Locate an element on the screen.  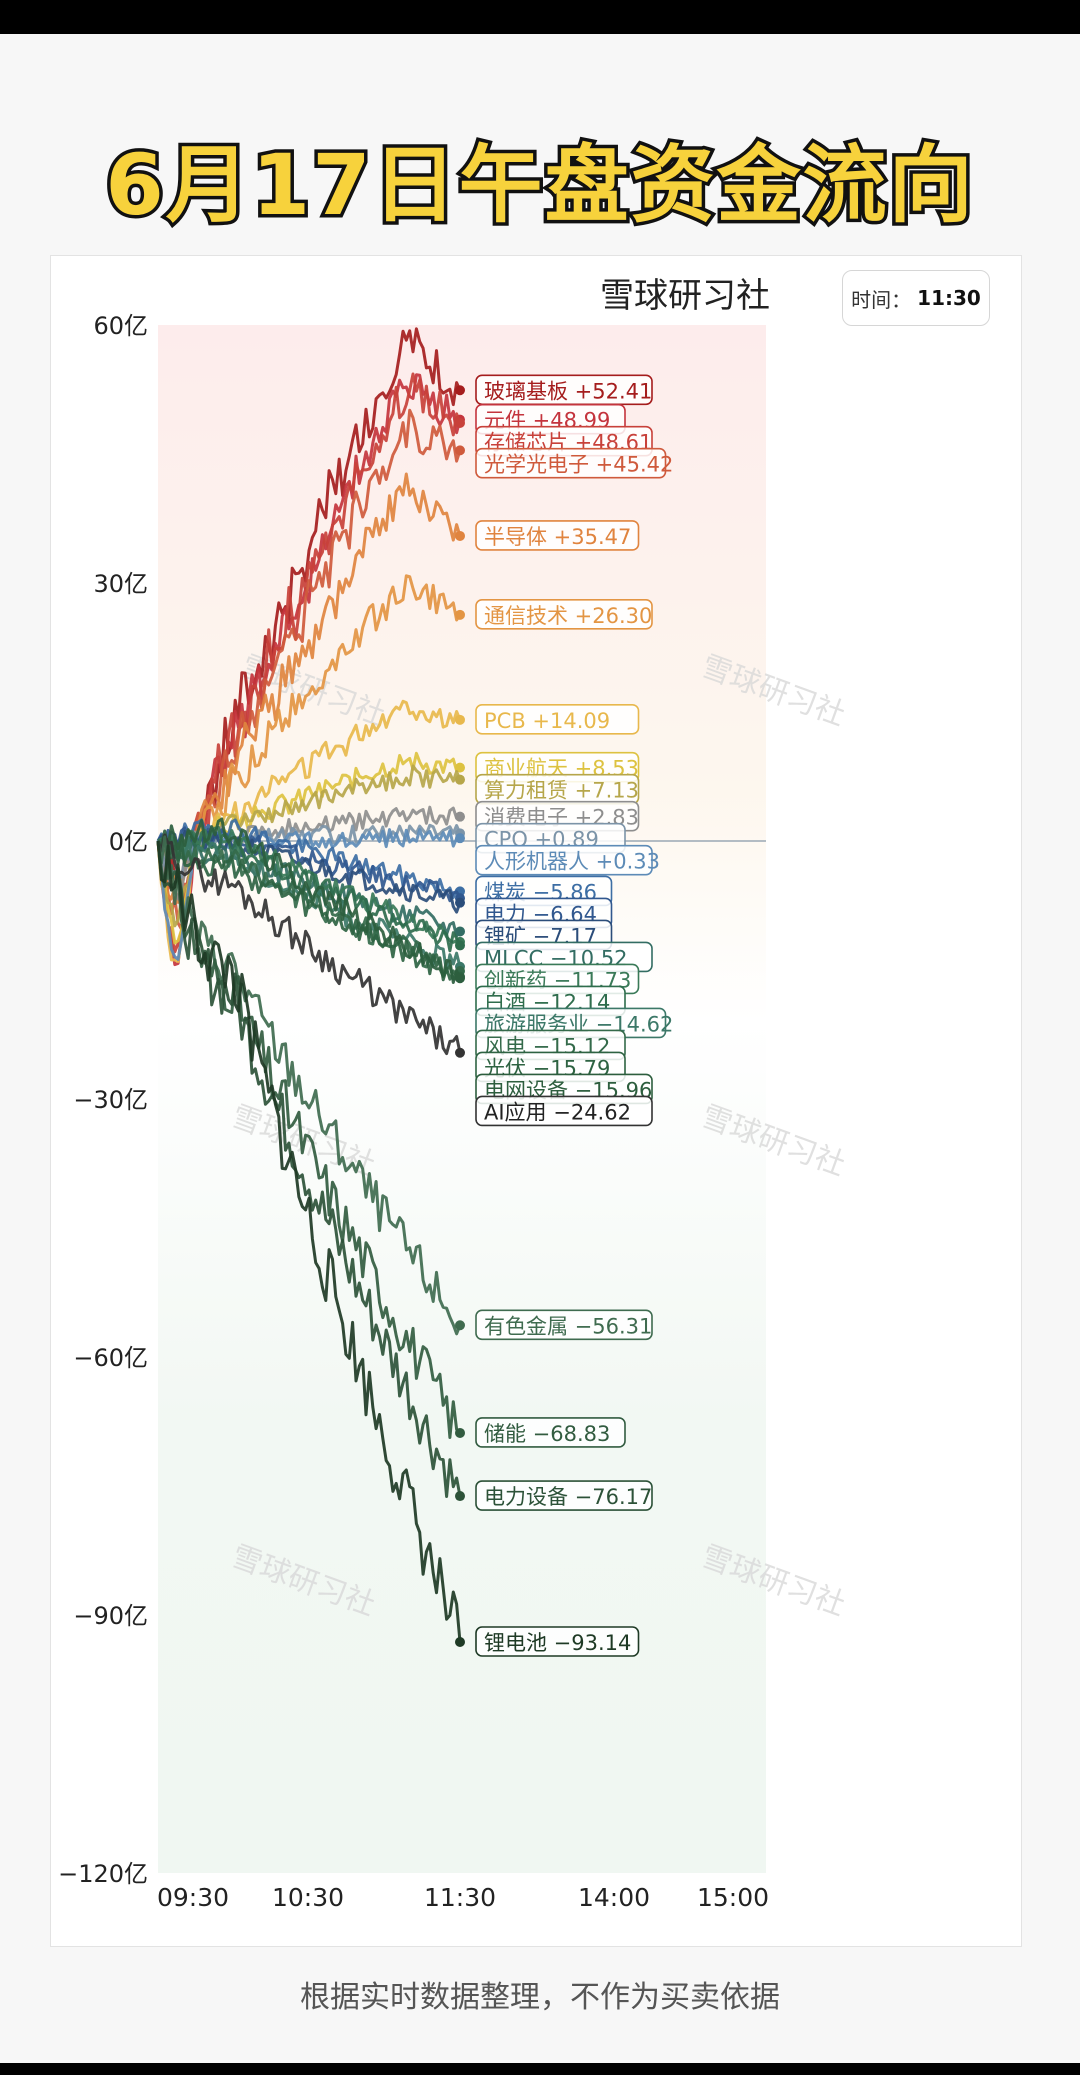
headline-title: 6月17日午盘资金流向 is located at coordinates (539, 185).